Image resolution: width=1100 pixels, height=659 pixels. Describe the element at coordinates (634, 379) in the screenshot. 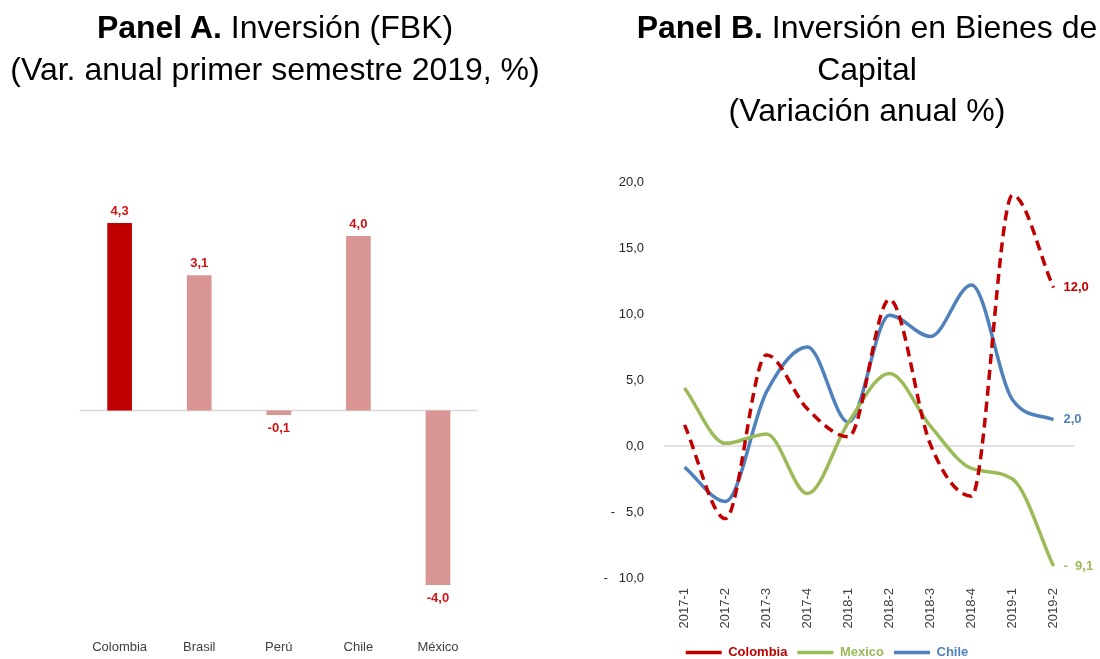

I see `y-tick-label: 5,0` at that location.